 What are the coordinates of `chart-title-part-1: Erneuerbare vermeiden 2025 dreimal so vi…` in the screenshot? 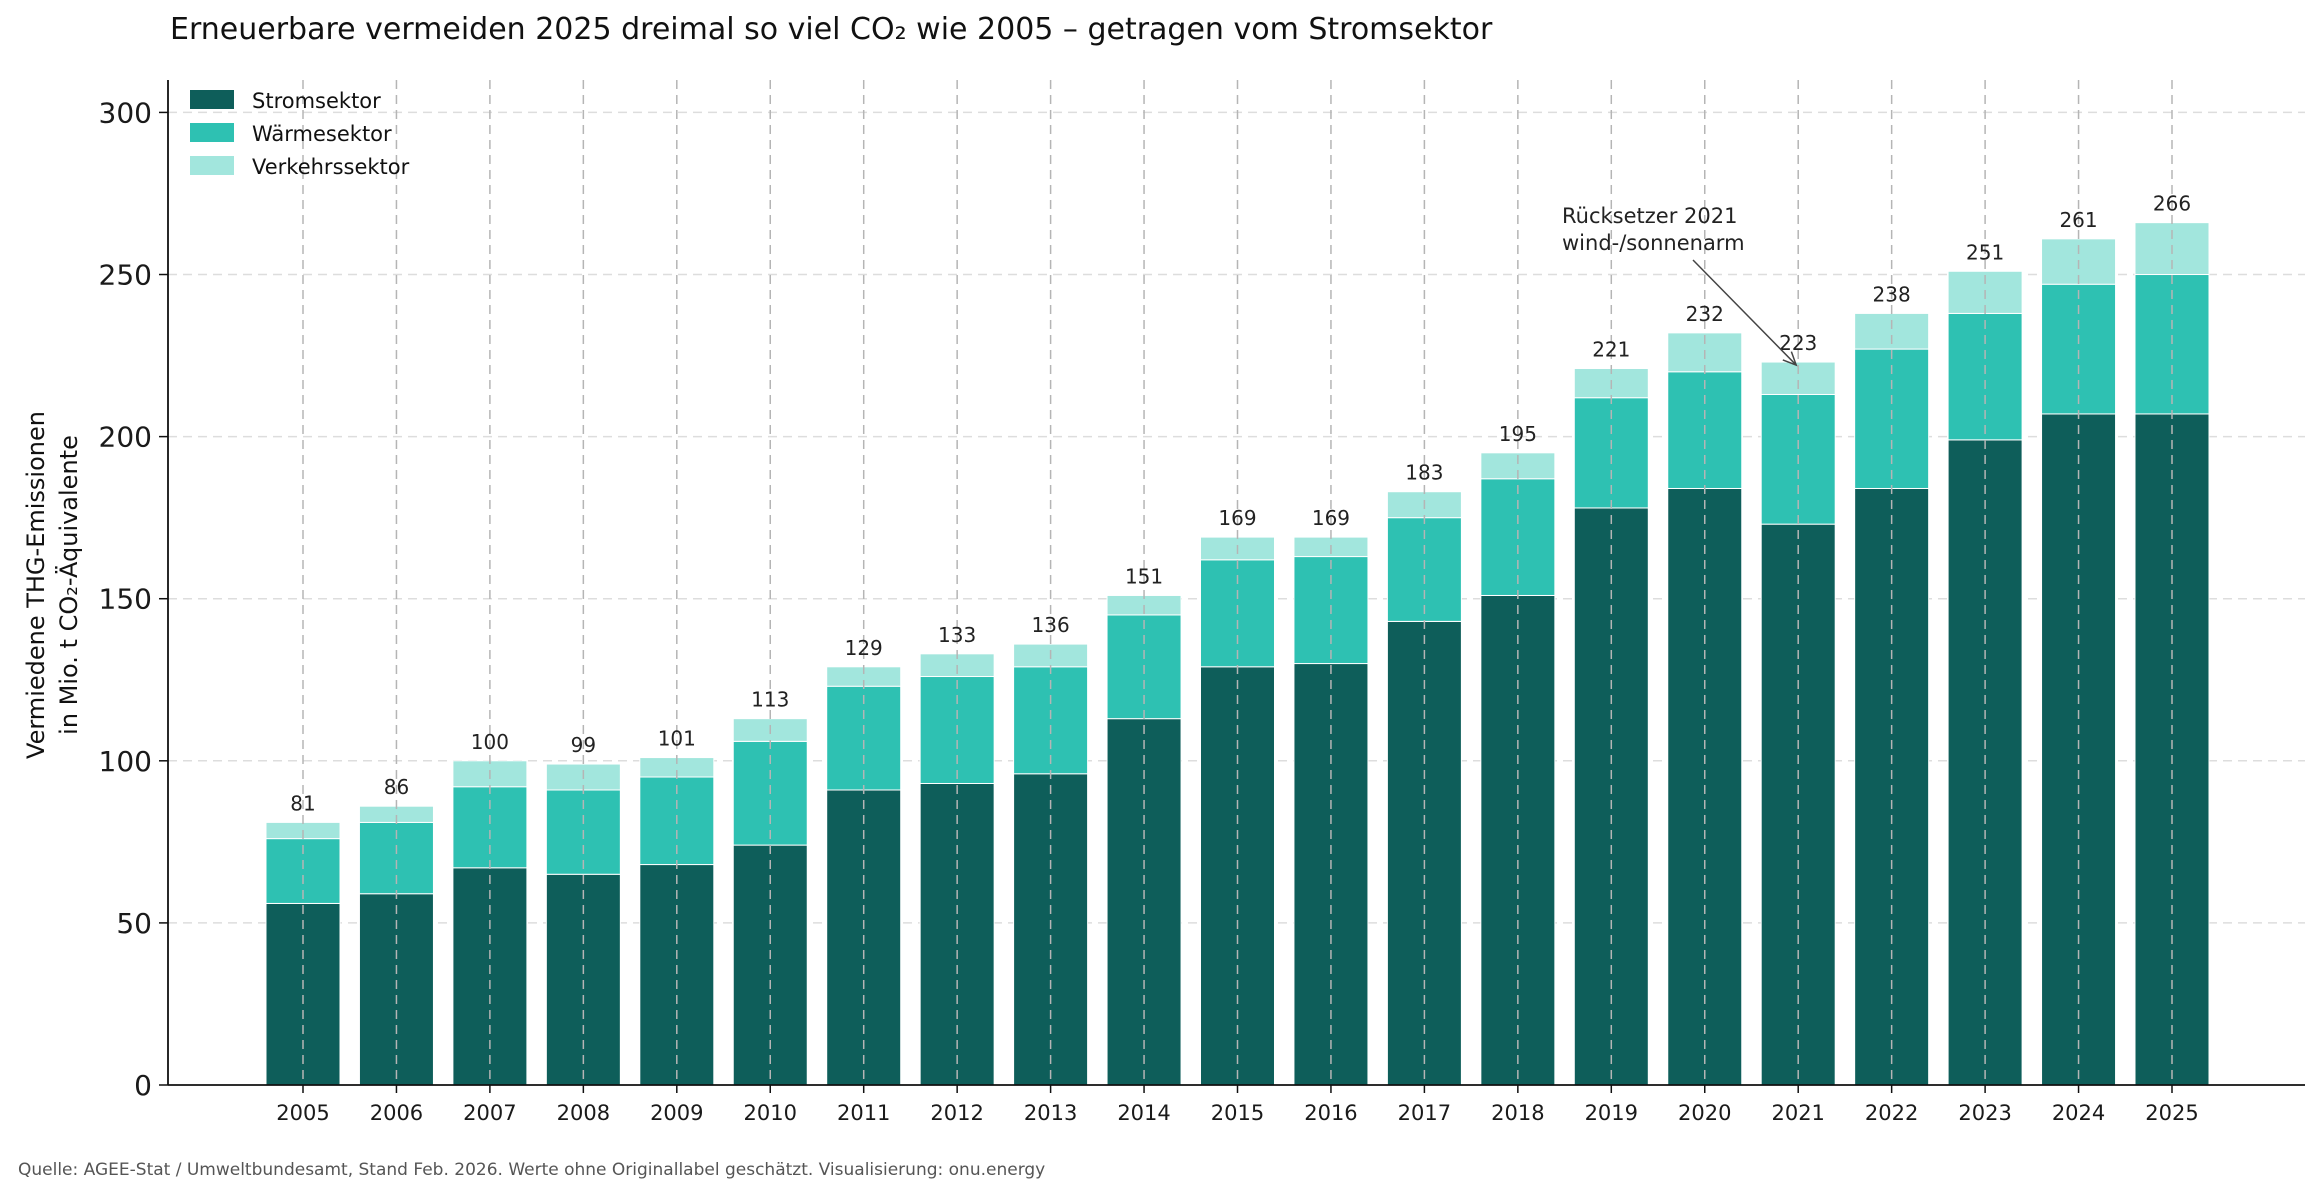 It's located at (532, 29).